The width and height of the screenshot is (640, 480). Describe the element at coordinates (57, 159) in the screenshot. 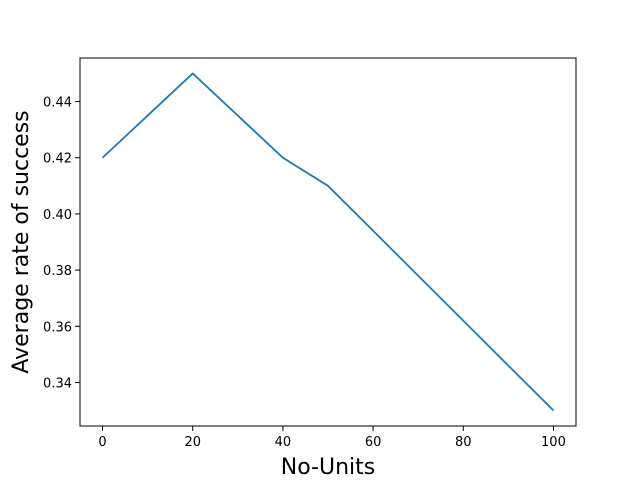

I see `y-tick-label: 0.42` at that location.